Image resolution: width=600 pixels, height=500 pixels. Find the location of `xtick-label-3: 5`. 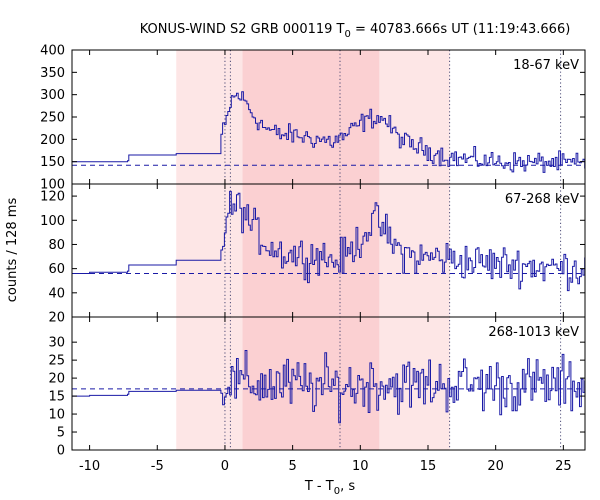

xtick-label-3: 5 is located at coordinates (292, 466).